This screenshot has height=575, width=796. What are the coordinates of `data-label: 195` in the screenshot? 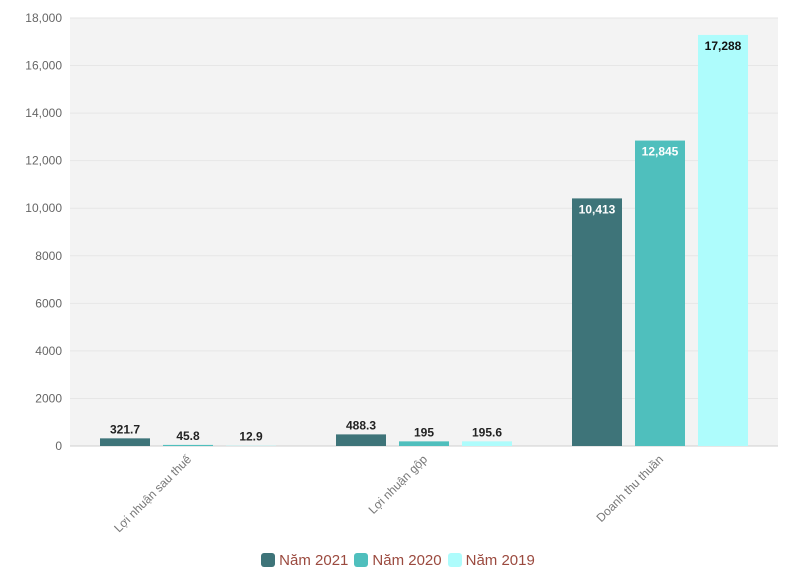 It's located at (424, 432).